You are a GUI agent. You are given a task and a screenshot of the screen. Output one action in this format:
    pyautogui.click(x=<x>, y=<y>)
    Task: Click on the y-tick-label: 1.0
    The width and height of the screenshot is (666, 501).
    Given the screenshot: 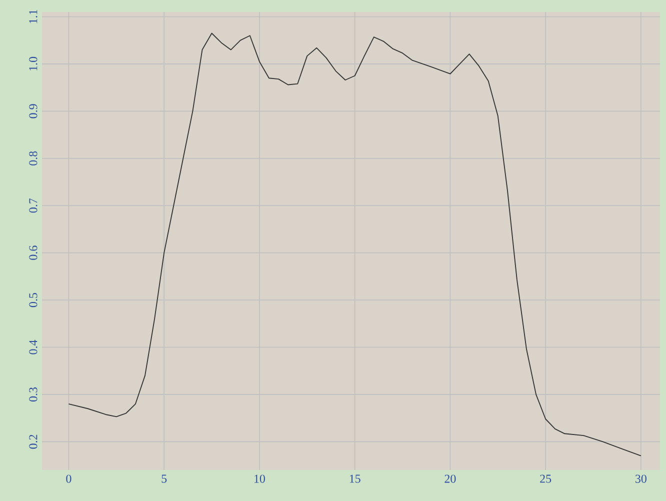 What is the action you would take?
    pyautogui.click(x=33, y=63)
    